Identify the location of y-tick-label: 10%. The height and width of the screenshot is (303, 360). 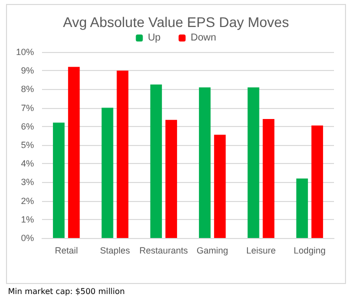
(25, 52).